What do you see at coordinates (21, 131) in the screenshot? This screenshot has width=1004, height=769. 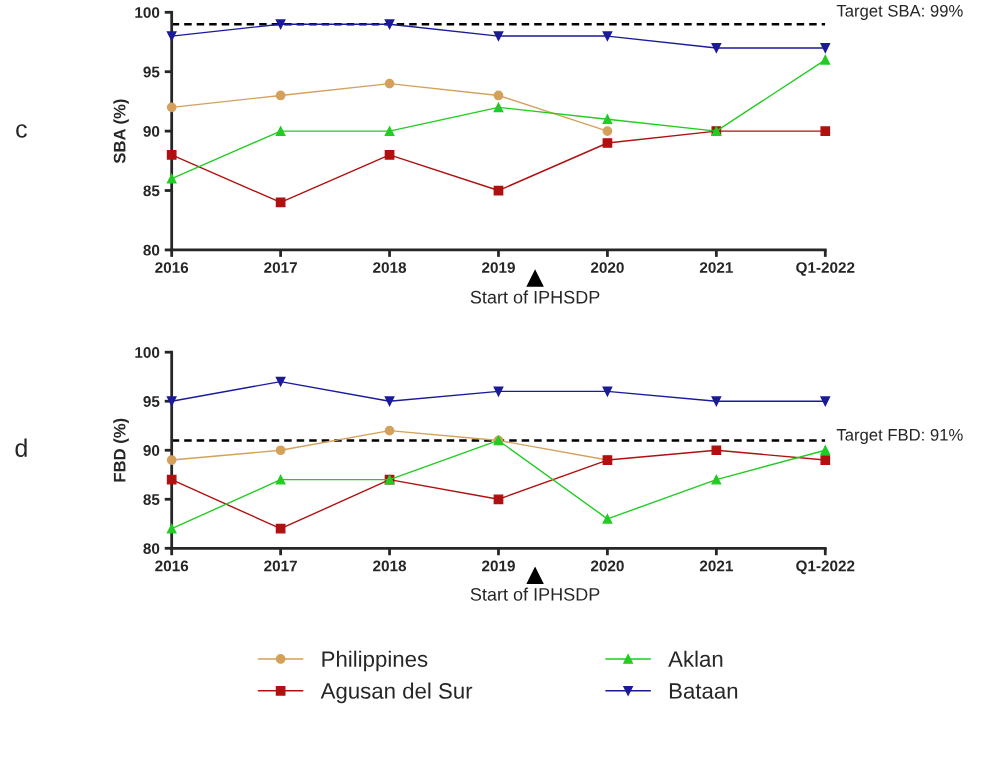 I see `text: c` at bounding box center [21, 131].